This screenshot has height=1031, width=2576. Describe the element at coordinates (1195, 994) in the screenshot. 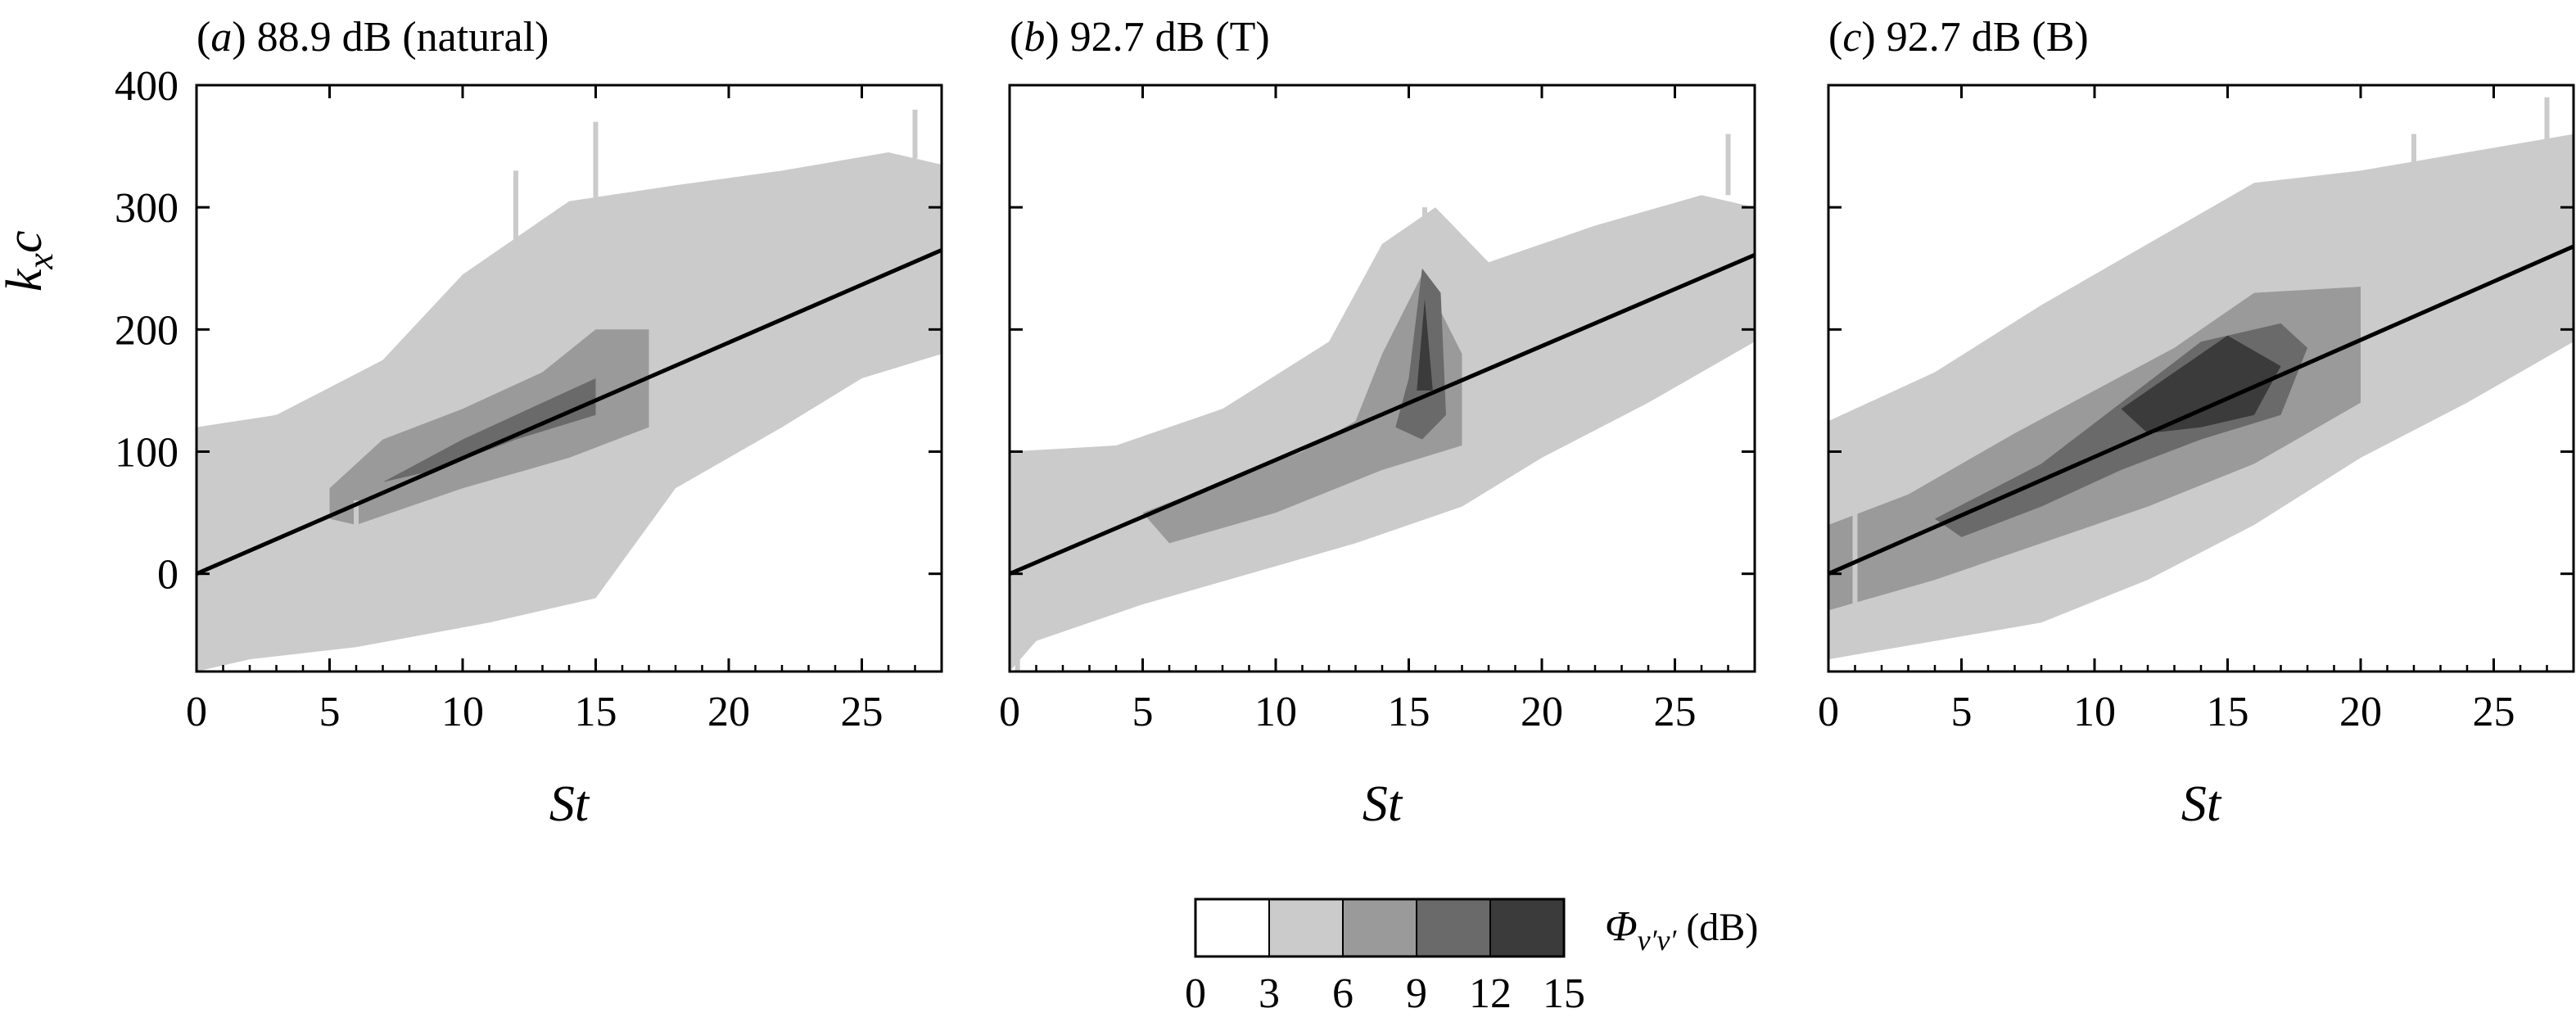

I see `colorbar-tick-label: 0` at that location.